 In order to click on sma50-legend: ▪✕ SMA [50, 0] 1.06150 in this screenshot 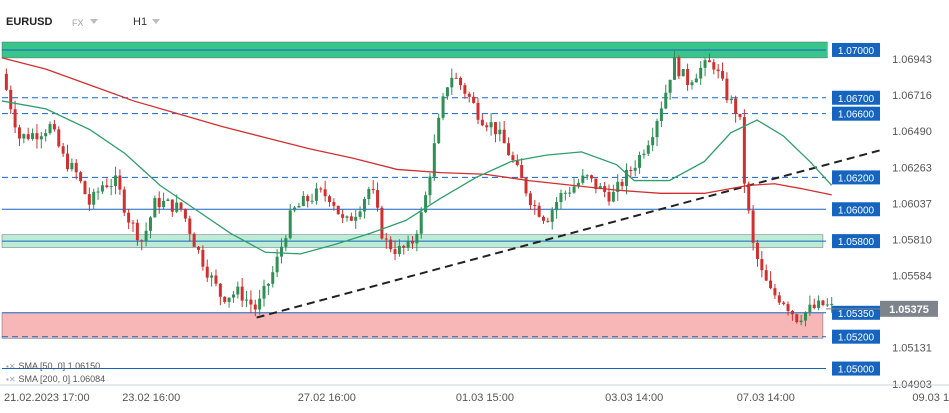, I will do `click(53, 366)`.